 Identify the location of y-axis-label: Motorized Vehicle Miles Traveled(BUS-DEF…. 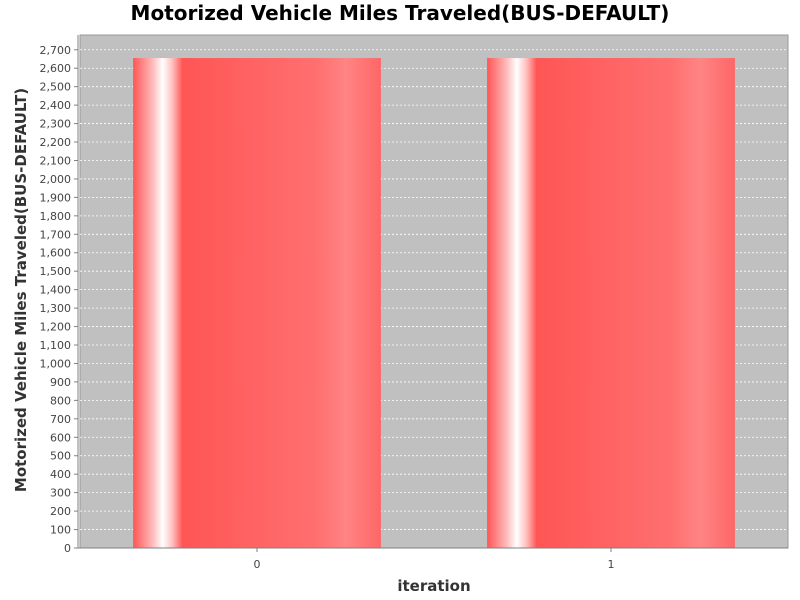
(21, 290).